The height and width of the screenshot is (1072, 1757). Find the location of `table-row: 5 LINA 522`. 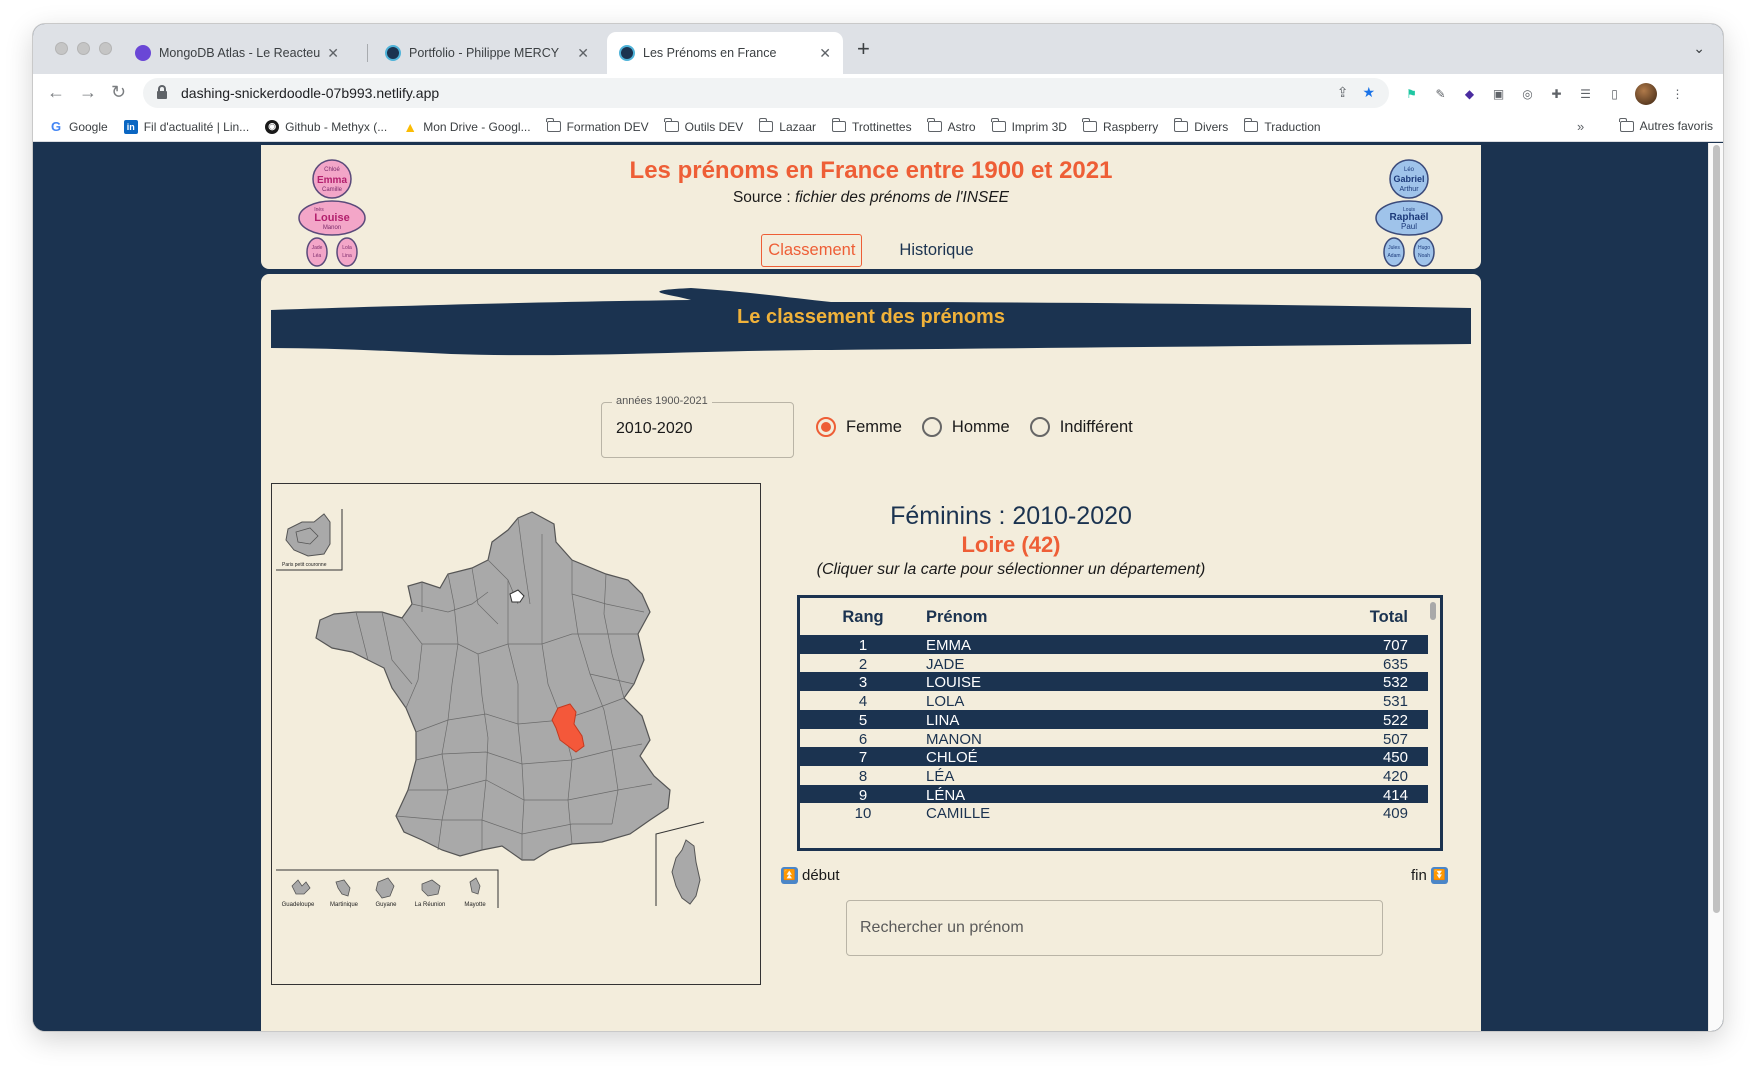

table-row: 5 LINA 522 is located at coordinates (1114, 720).